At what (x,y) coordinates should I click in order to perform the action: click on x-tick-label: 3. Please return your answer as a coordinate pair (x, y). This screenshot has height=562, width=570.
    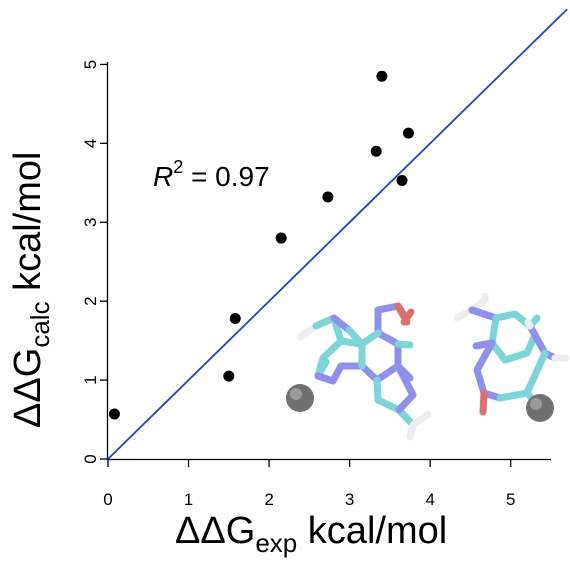
    Looking at the image, I should click on (349, 499).